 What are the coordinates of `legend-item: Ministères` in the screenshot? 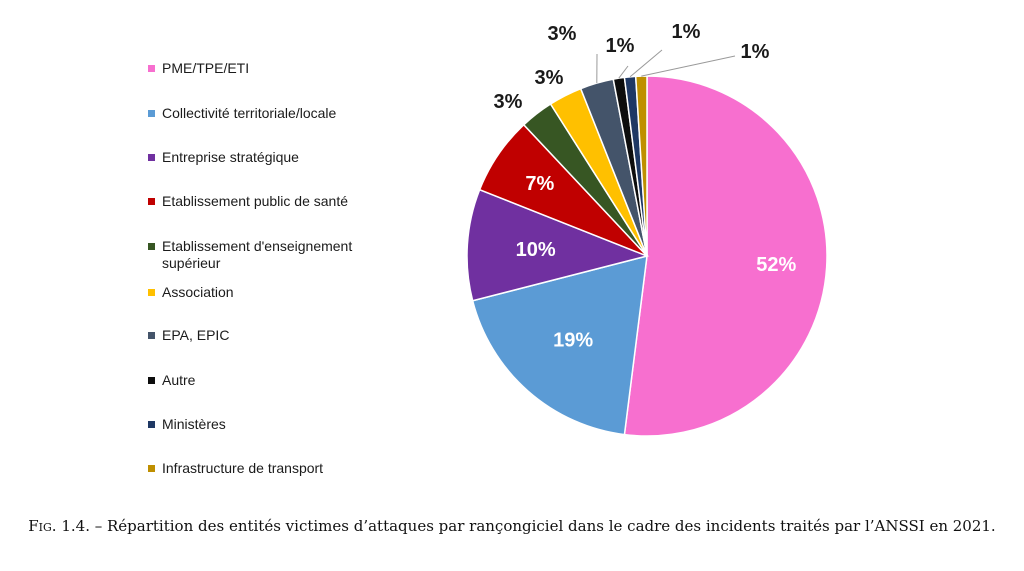 It's located at (275, 424).